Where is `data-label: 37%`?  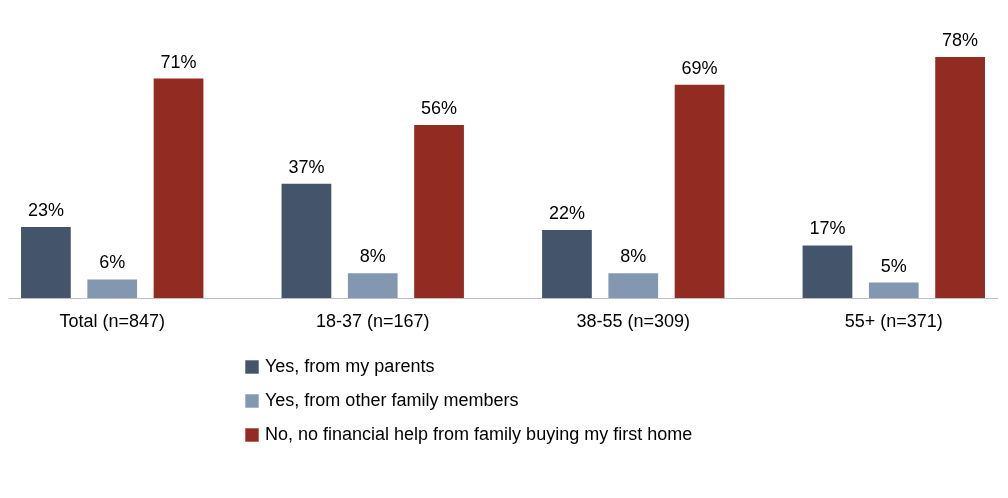 data-label: 37% is located at coordinates (306, 166).